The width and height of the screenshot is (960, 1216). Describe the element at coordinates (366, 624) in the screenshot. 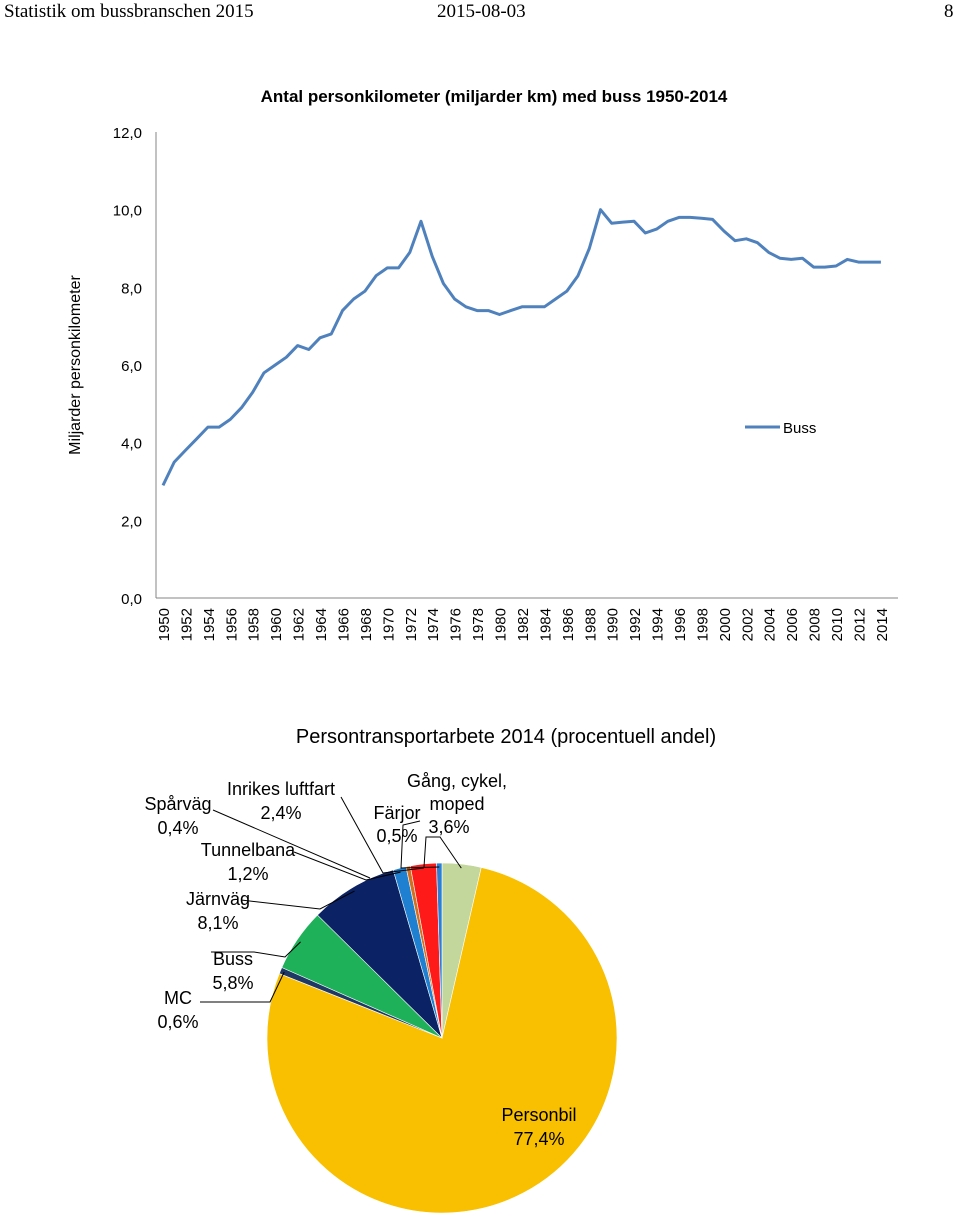

I see `x-tick-label: 1968` at that location.